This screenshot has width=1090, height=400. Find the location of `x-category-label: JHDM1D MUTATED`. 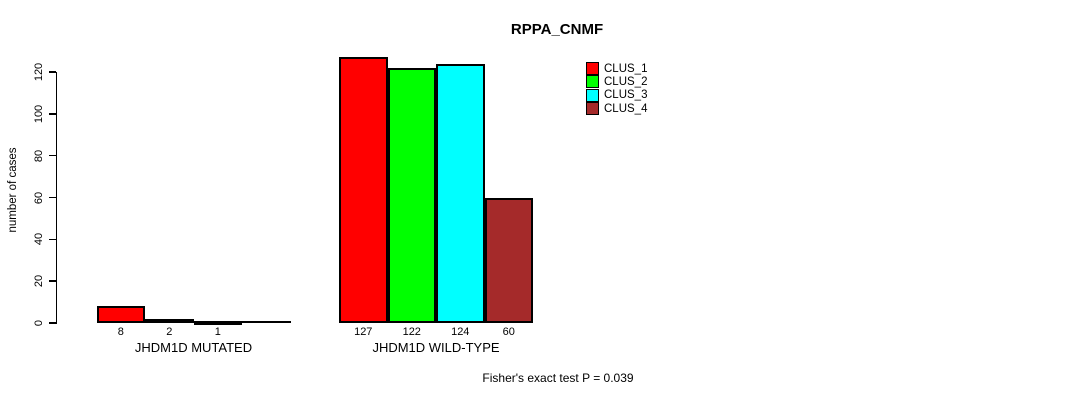

x-category-label: JHDM1D MUTATED is located at coordinates (193, 347).